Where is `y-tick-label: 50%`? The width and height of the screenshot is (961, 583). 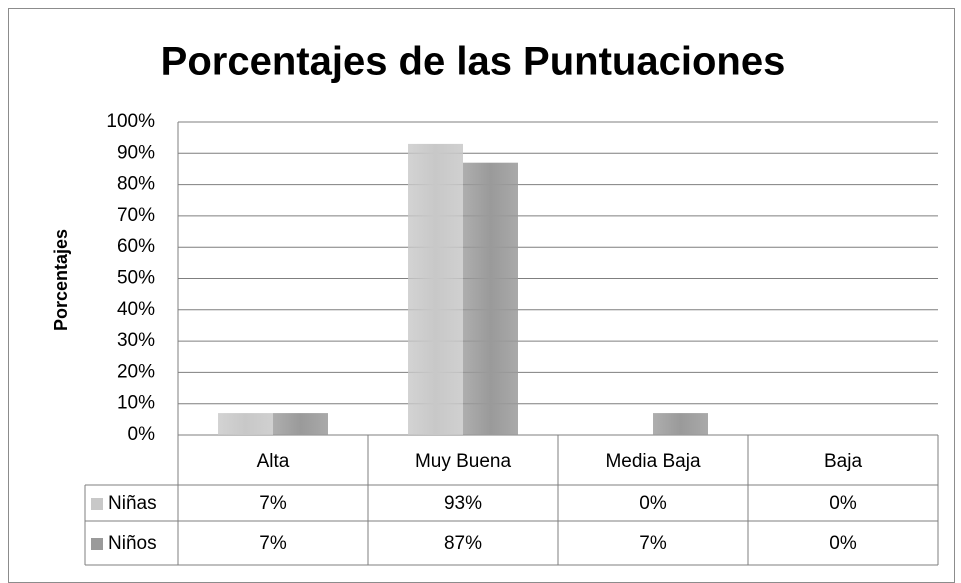
y-tick-label: 50% is located at coordinates (136, 278).